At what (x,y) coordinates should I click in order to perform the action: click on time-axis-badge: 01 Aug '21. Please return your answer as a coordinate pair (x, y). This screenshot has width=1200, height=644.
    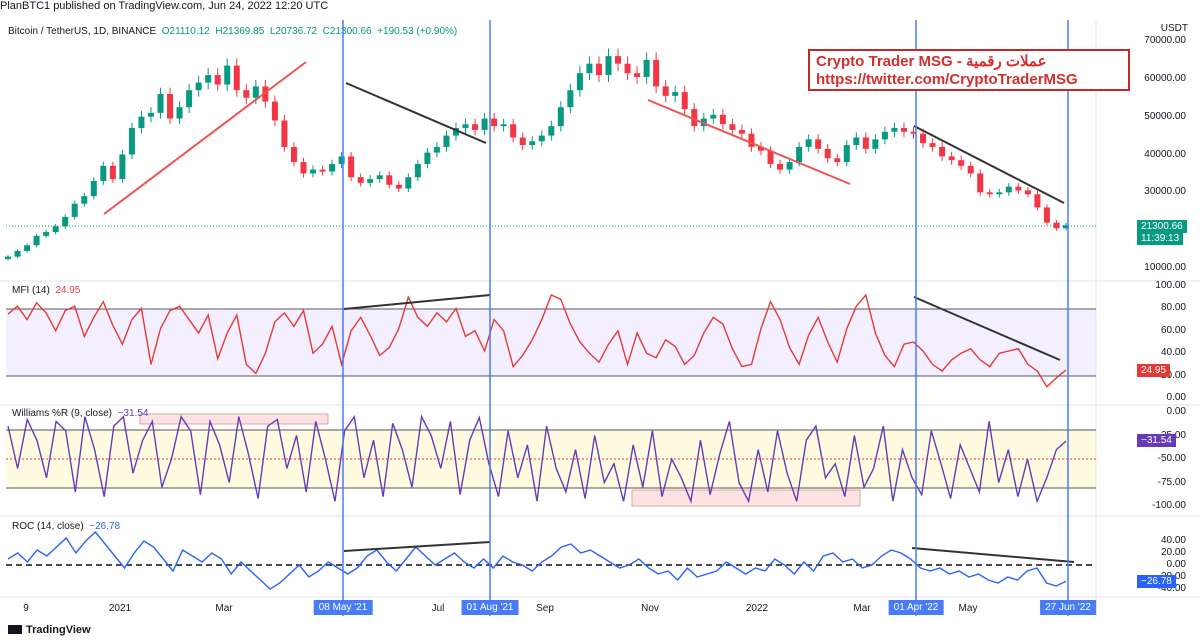
    Looking at the image, I should click on (490, 607).